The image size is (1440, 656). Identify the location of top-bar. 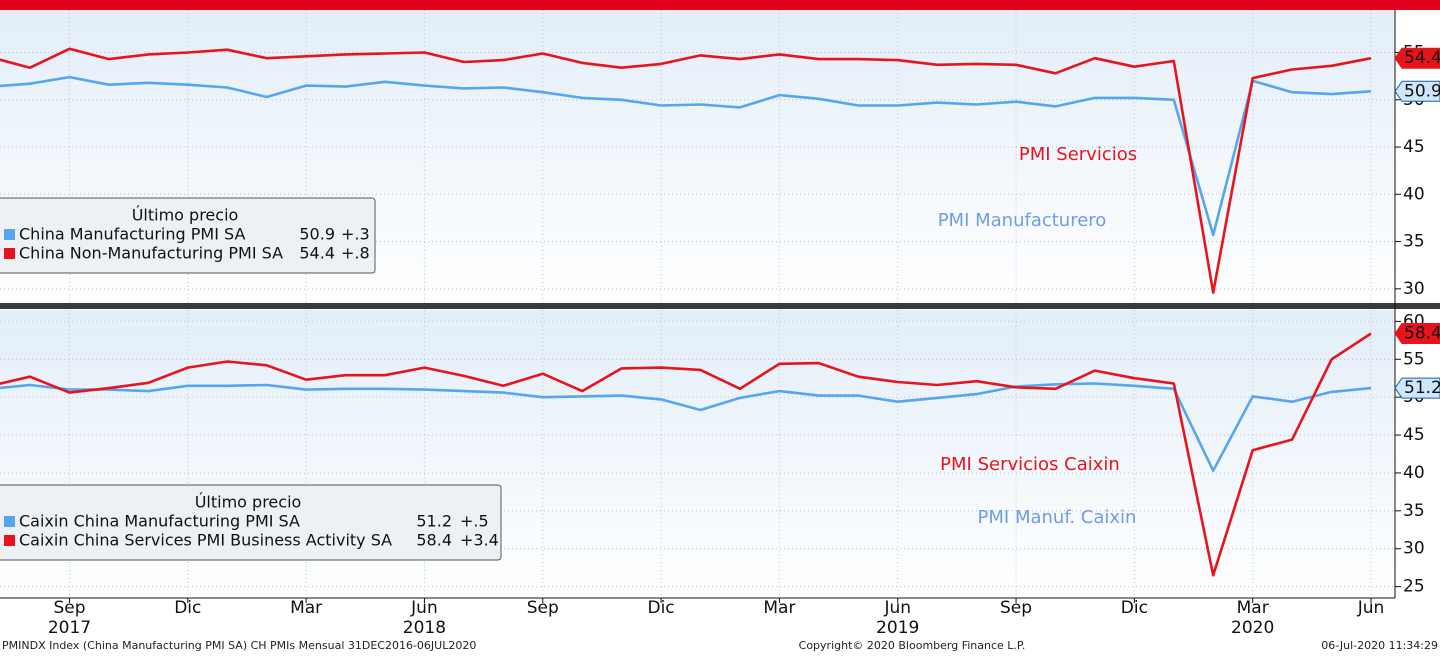
(720, 5).